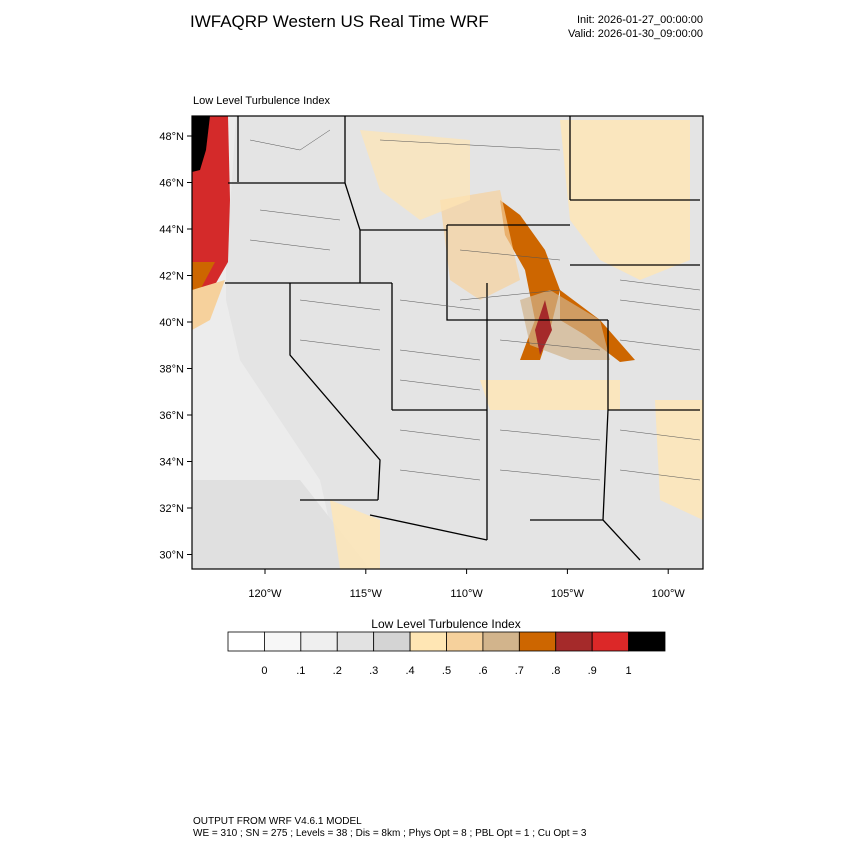 Image resolution: width=850 pixels, height=855 pixels. I want to click on title: IWFAQRP Western US Real Time WRF, so click(339, 21).